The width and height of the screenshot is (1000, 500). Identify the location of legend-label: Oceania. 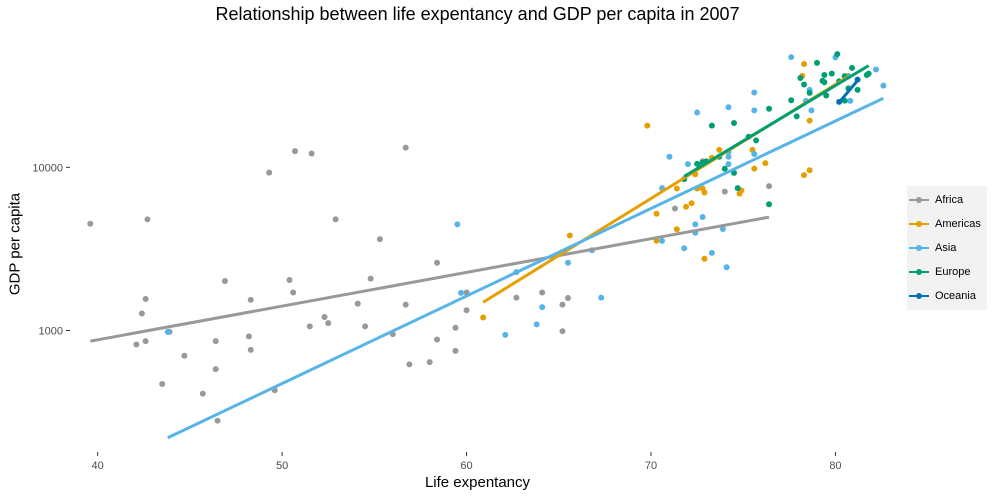
(955, 296).